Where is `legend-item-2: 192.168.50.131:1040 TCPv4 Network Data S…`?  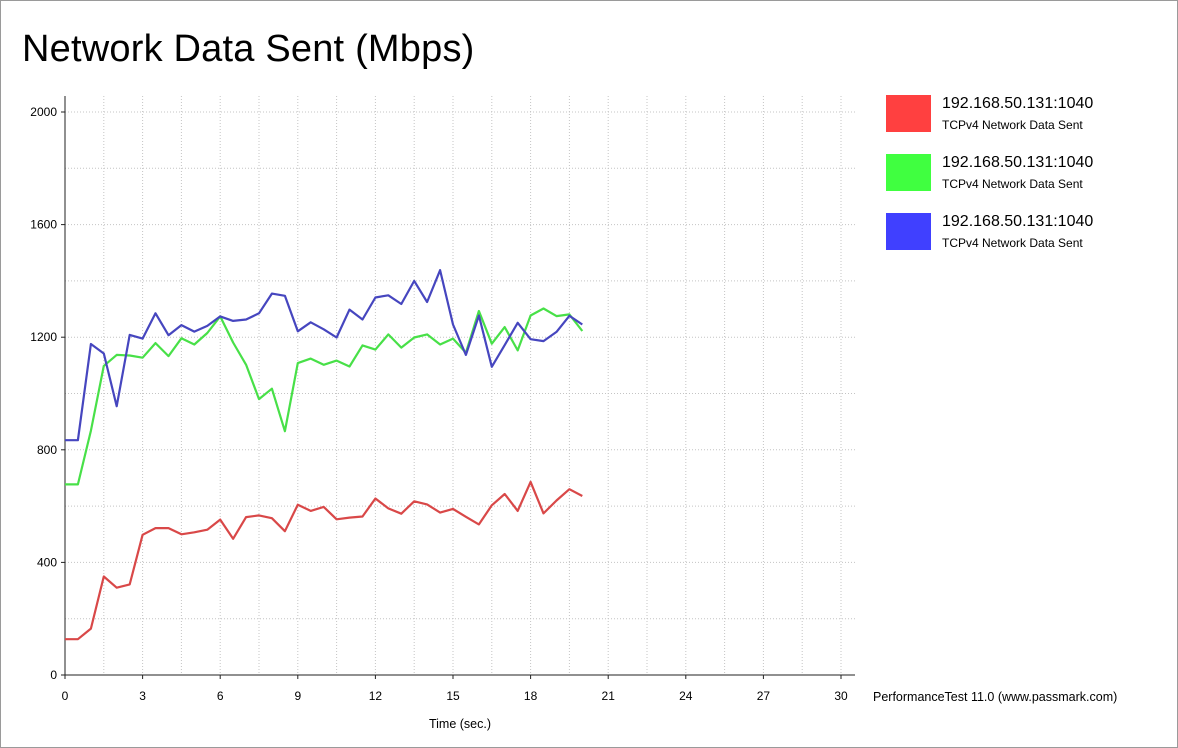 legend-item-2: 192.168.50.131:1040 TCPv4 Network Data S… is located at coordinates (1026, 183).